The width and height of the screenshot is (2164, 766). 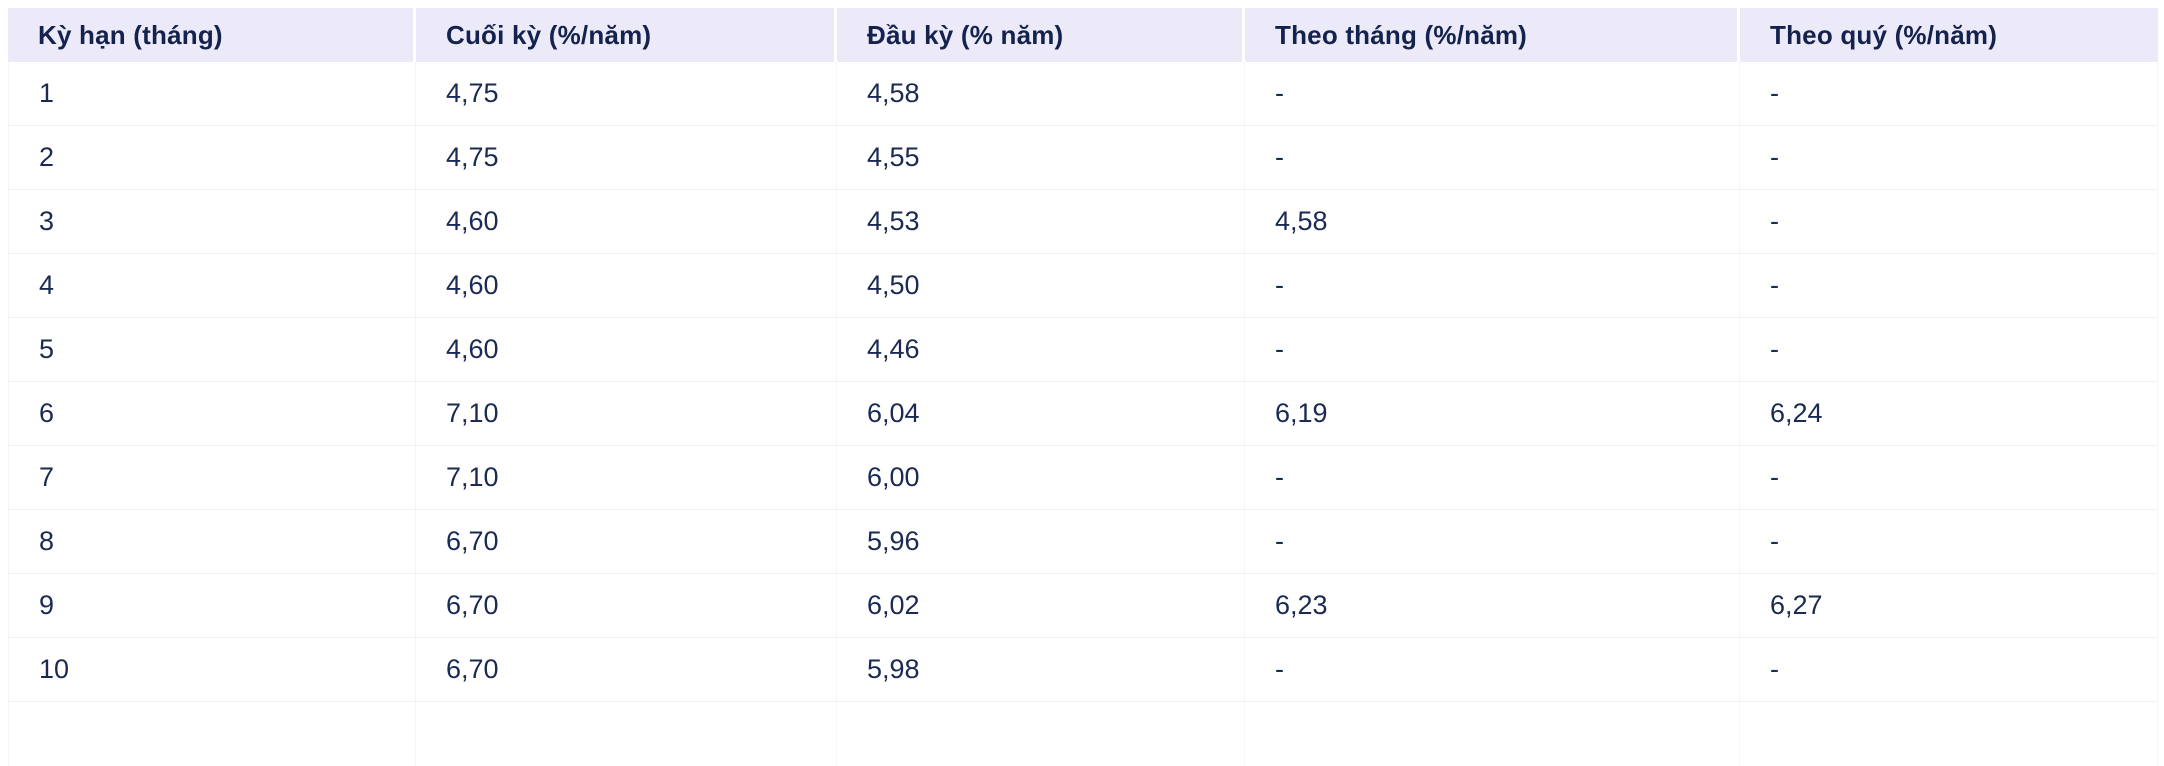 I want to click on cell-quarterly: 6,27, so click(x=1949, y=606).